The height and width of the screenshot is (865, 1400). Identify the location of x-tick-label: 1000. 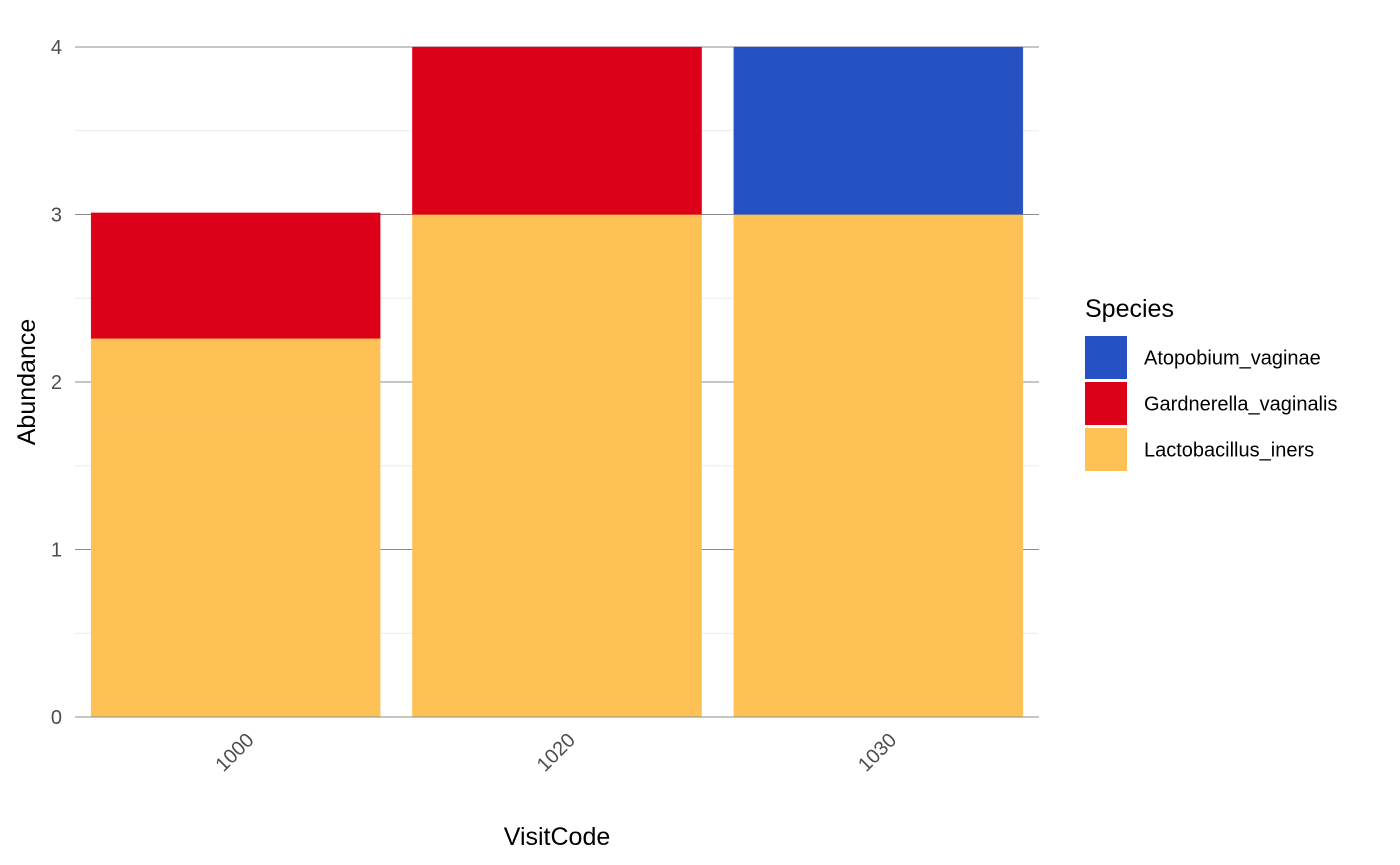
(234, 752).